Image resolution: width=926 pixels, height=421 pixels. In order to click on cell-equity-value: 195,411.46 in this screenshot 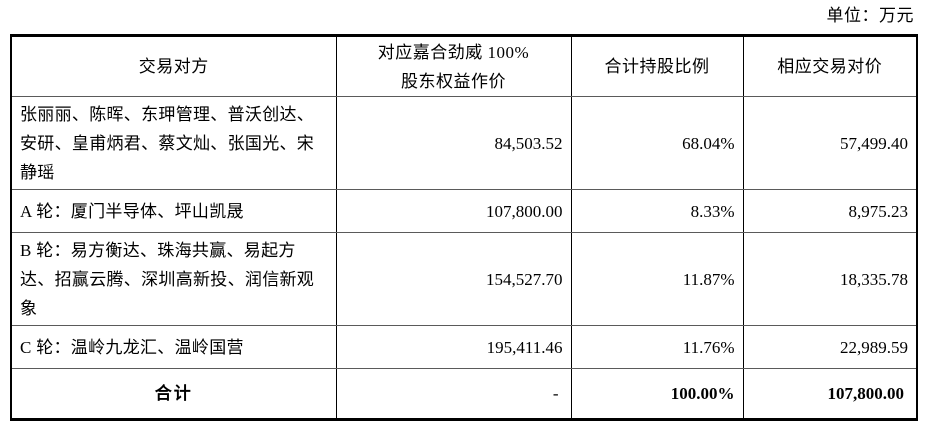, I will do `click(453, 347)`.